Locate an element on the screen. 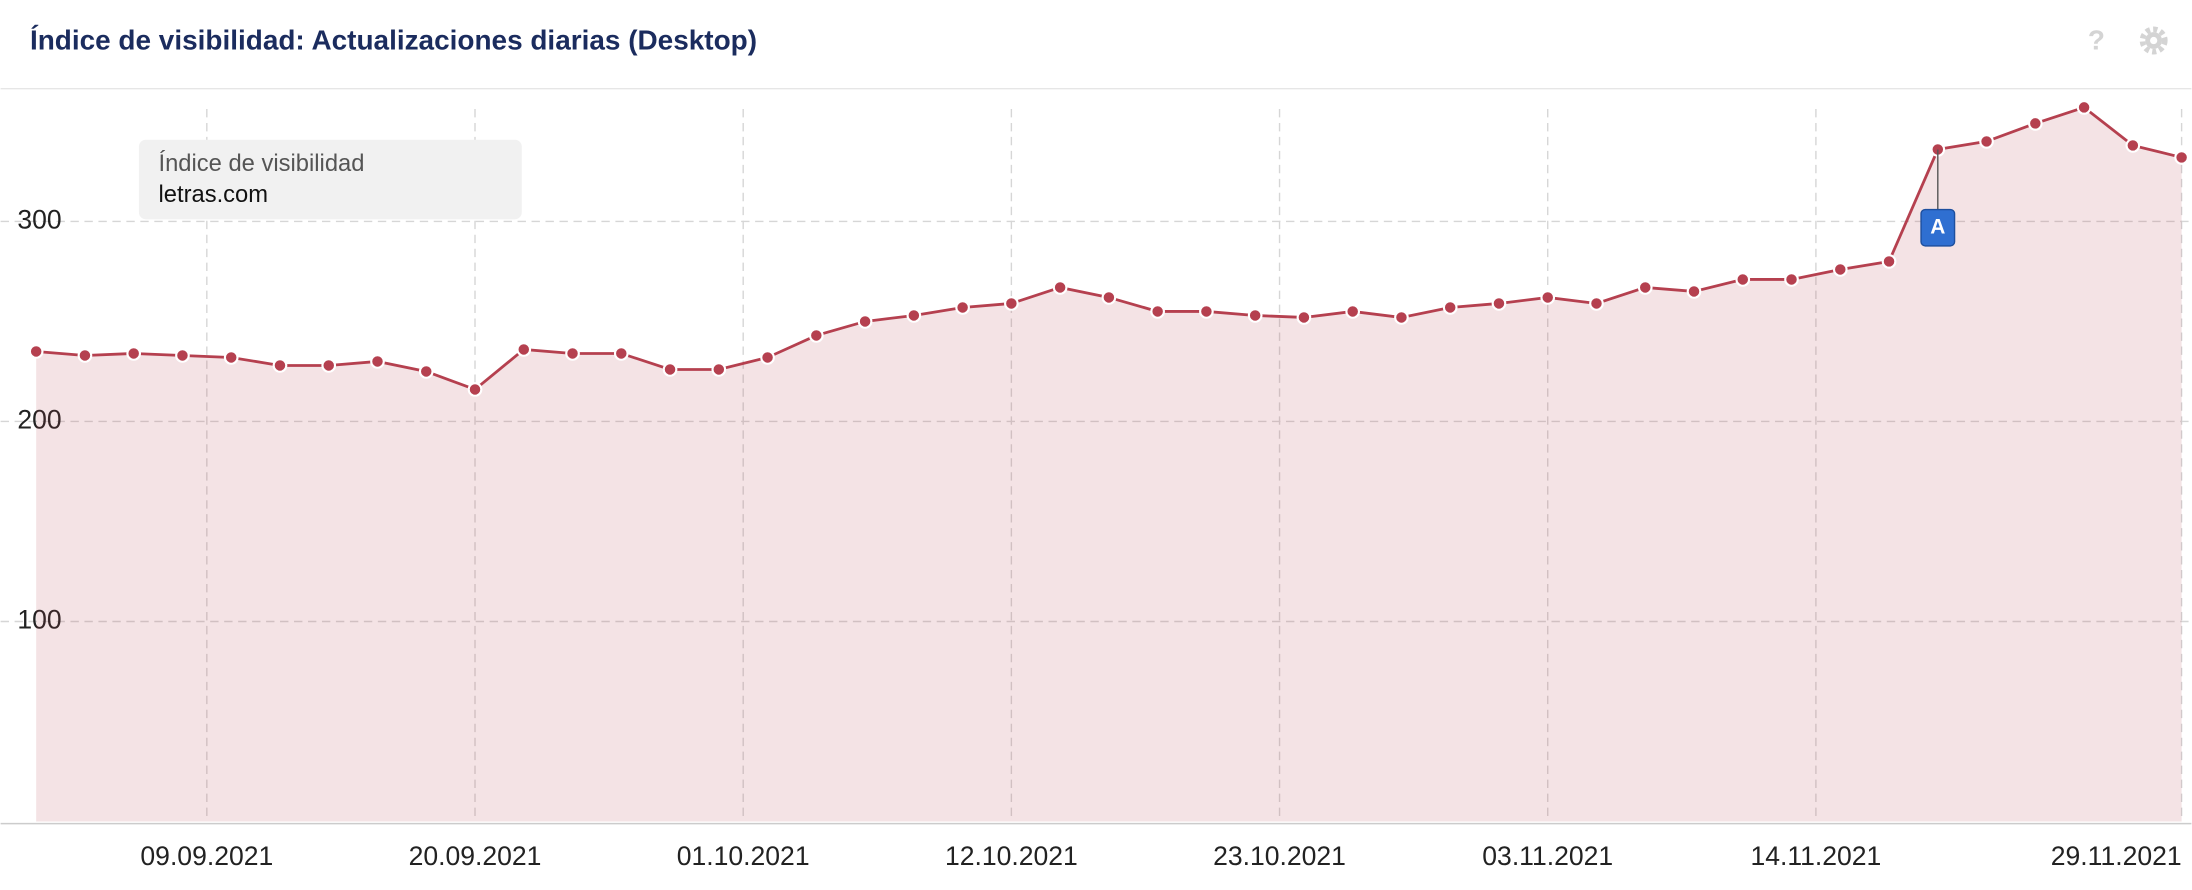 Image resolution: width=2192 pixels, height=890 pixels. annotation-label: A is located at coordinates (1937, 226).